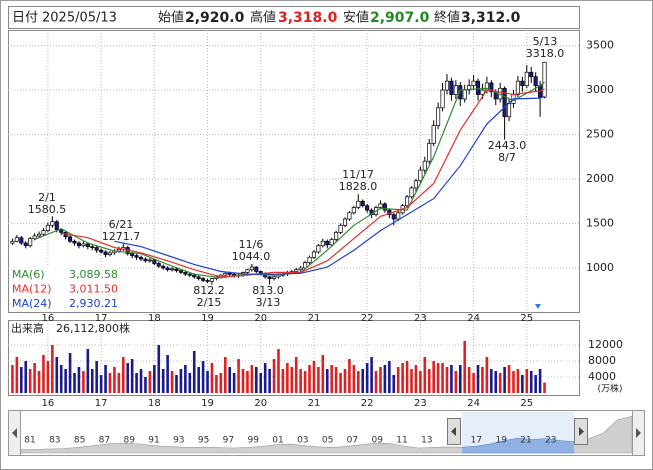  I want to click on navigator-label: 19, so click(501, 441).